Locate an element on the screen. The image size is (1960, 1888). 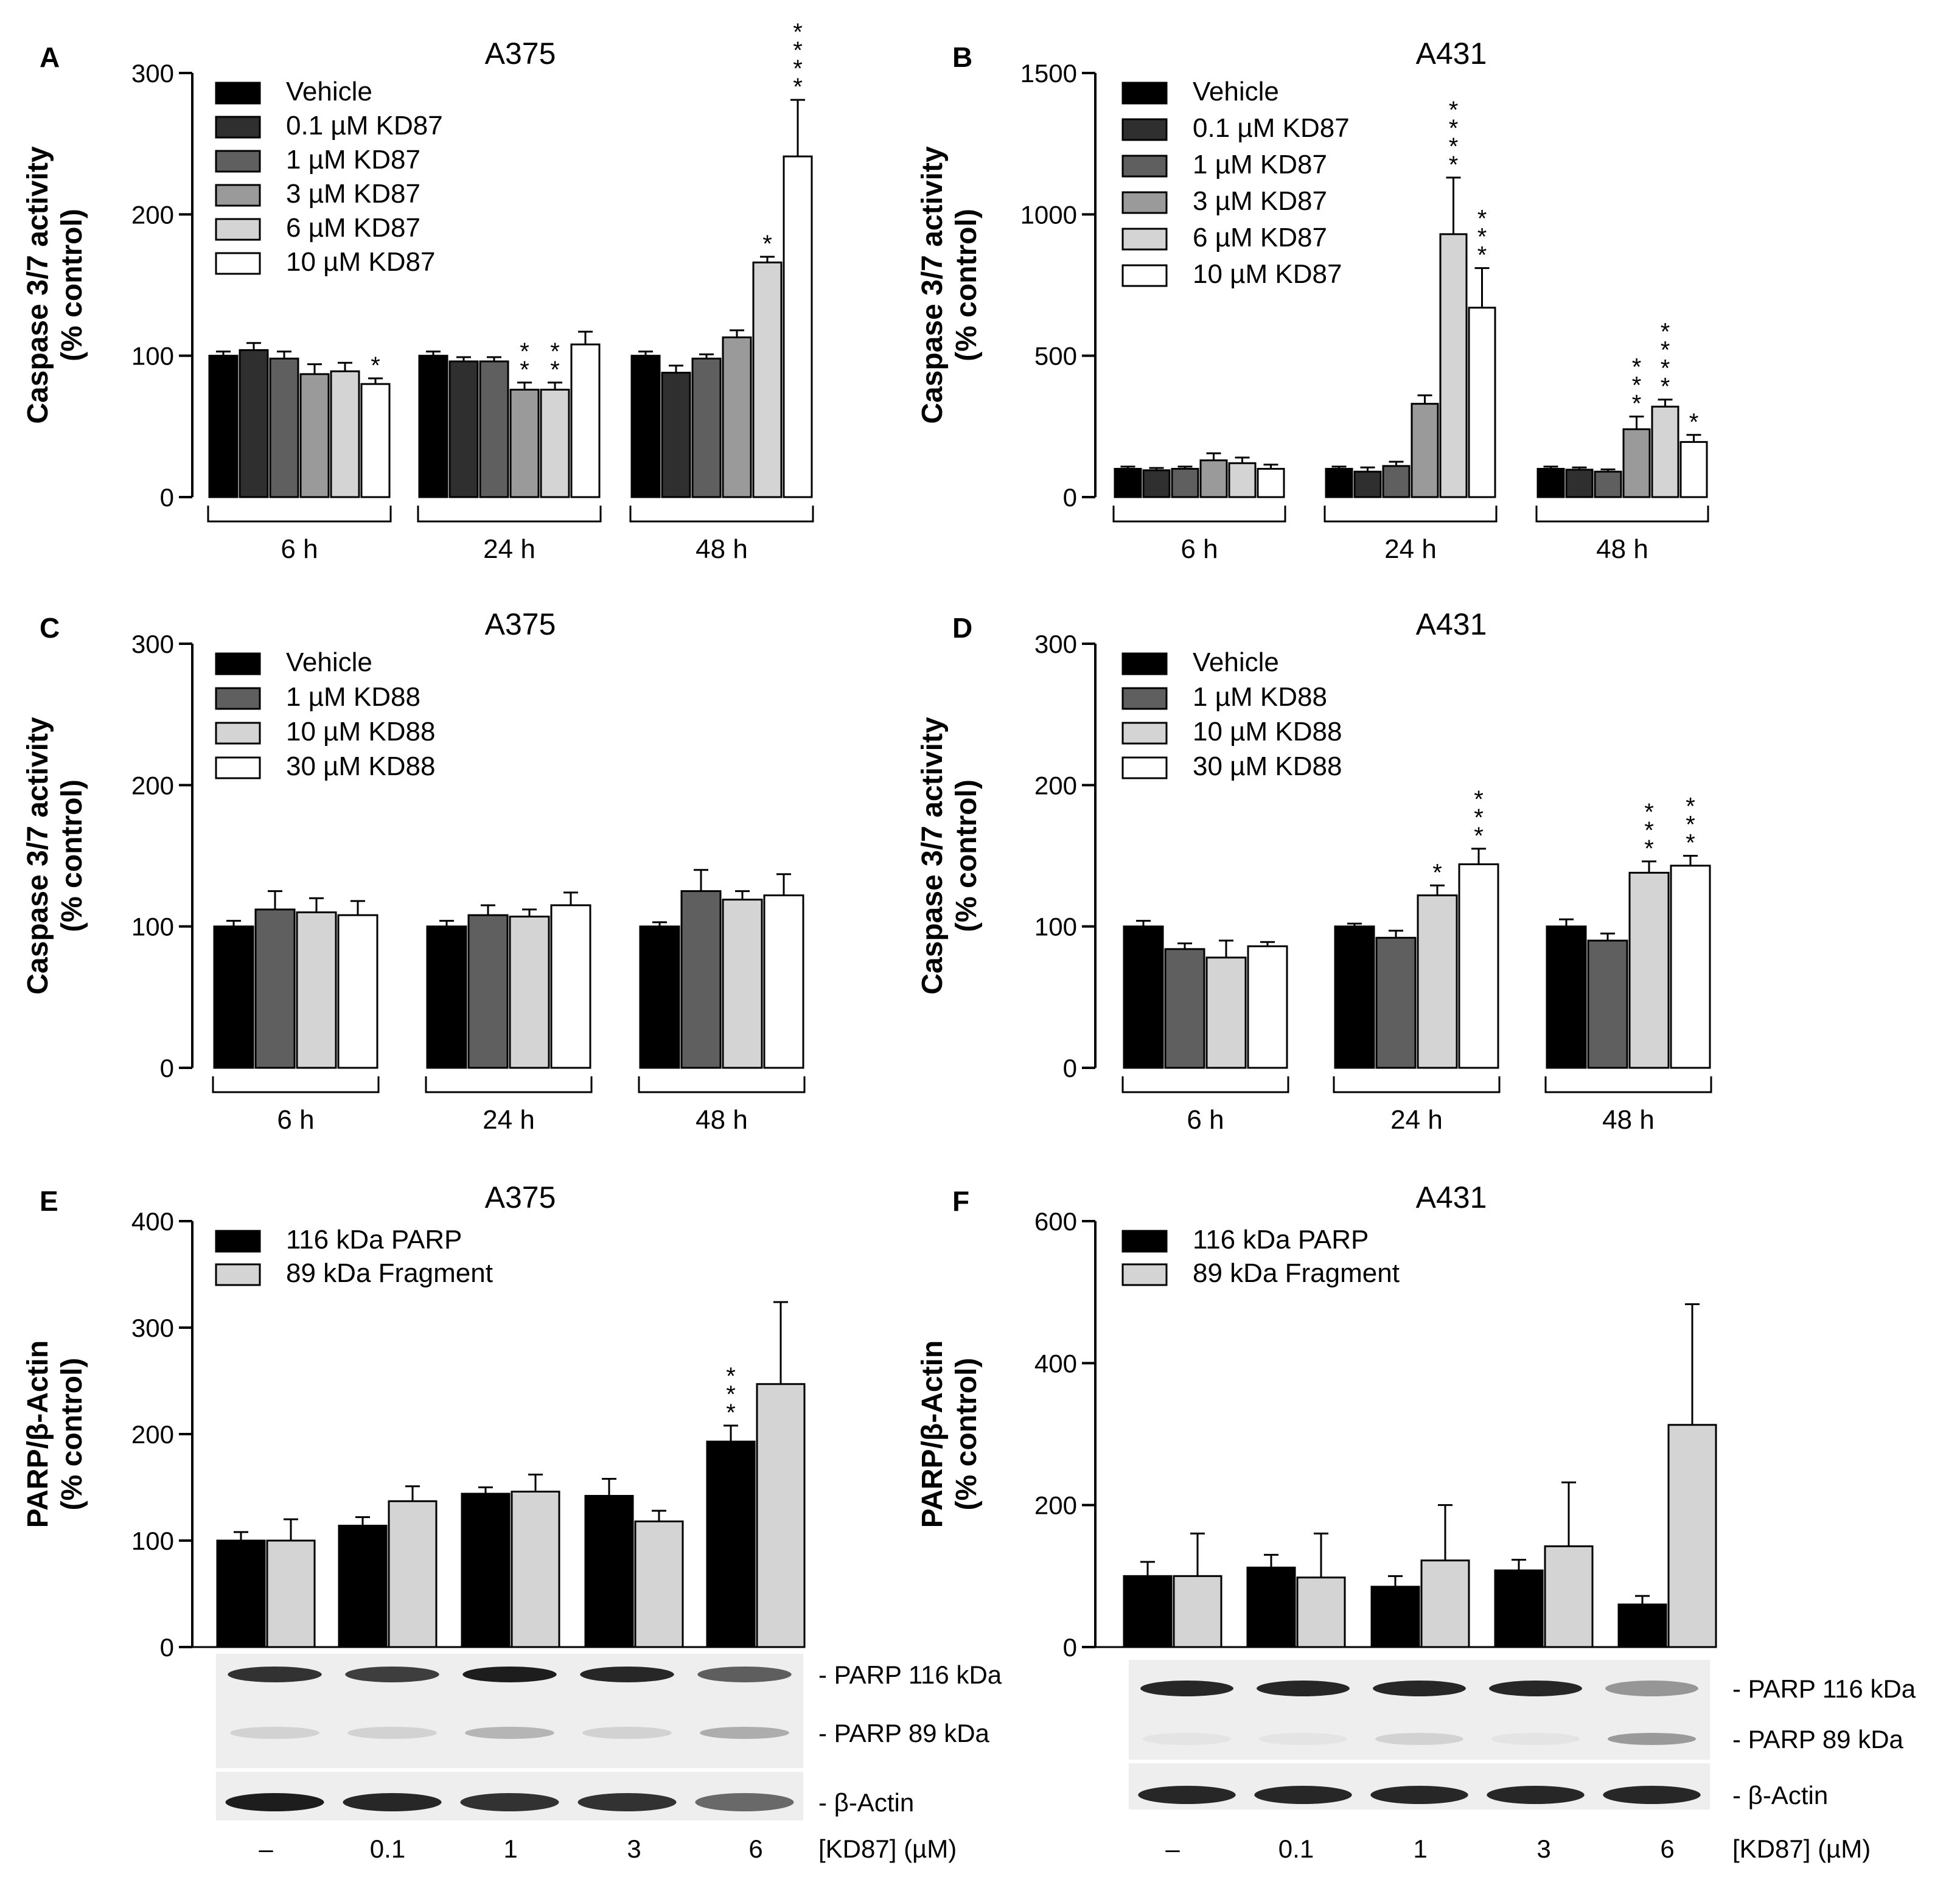
legend-label: 10 µM KD87 is located at coordinates (360, 262).